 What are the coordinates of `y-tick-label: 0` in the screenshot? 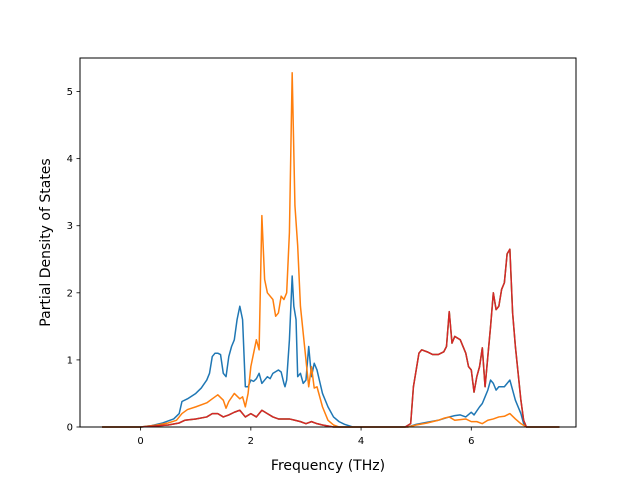 It's located at (70, 428).